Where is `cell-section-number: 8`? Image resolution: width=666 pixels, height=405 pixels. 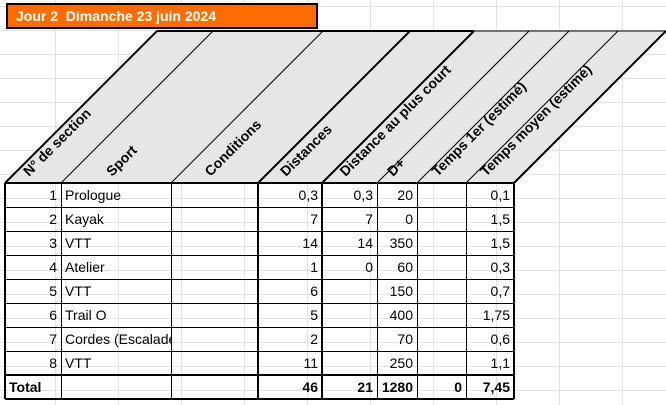
cell-section-number: 8 is located at coordinates (53, 363).